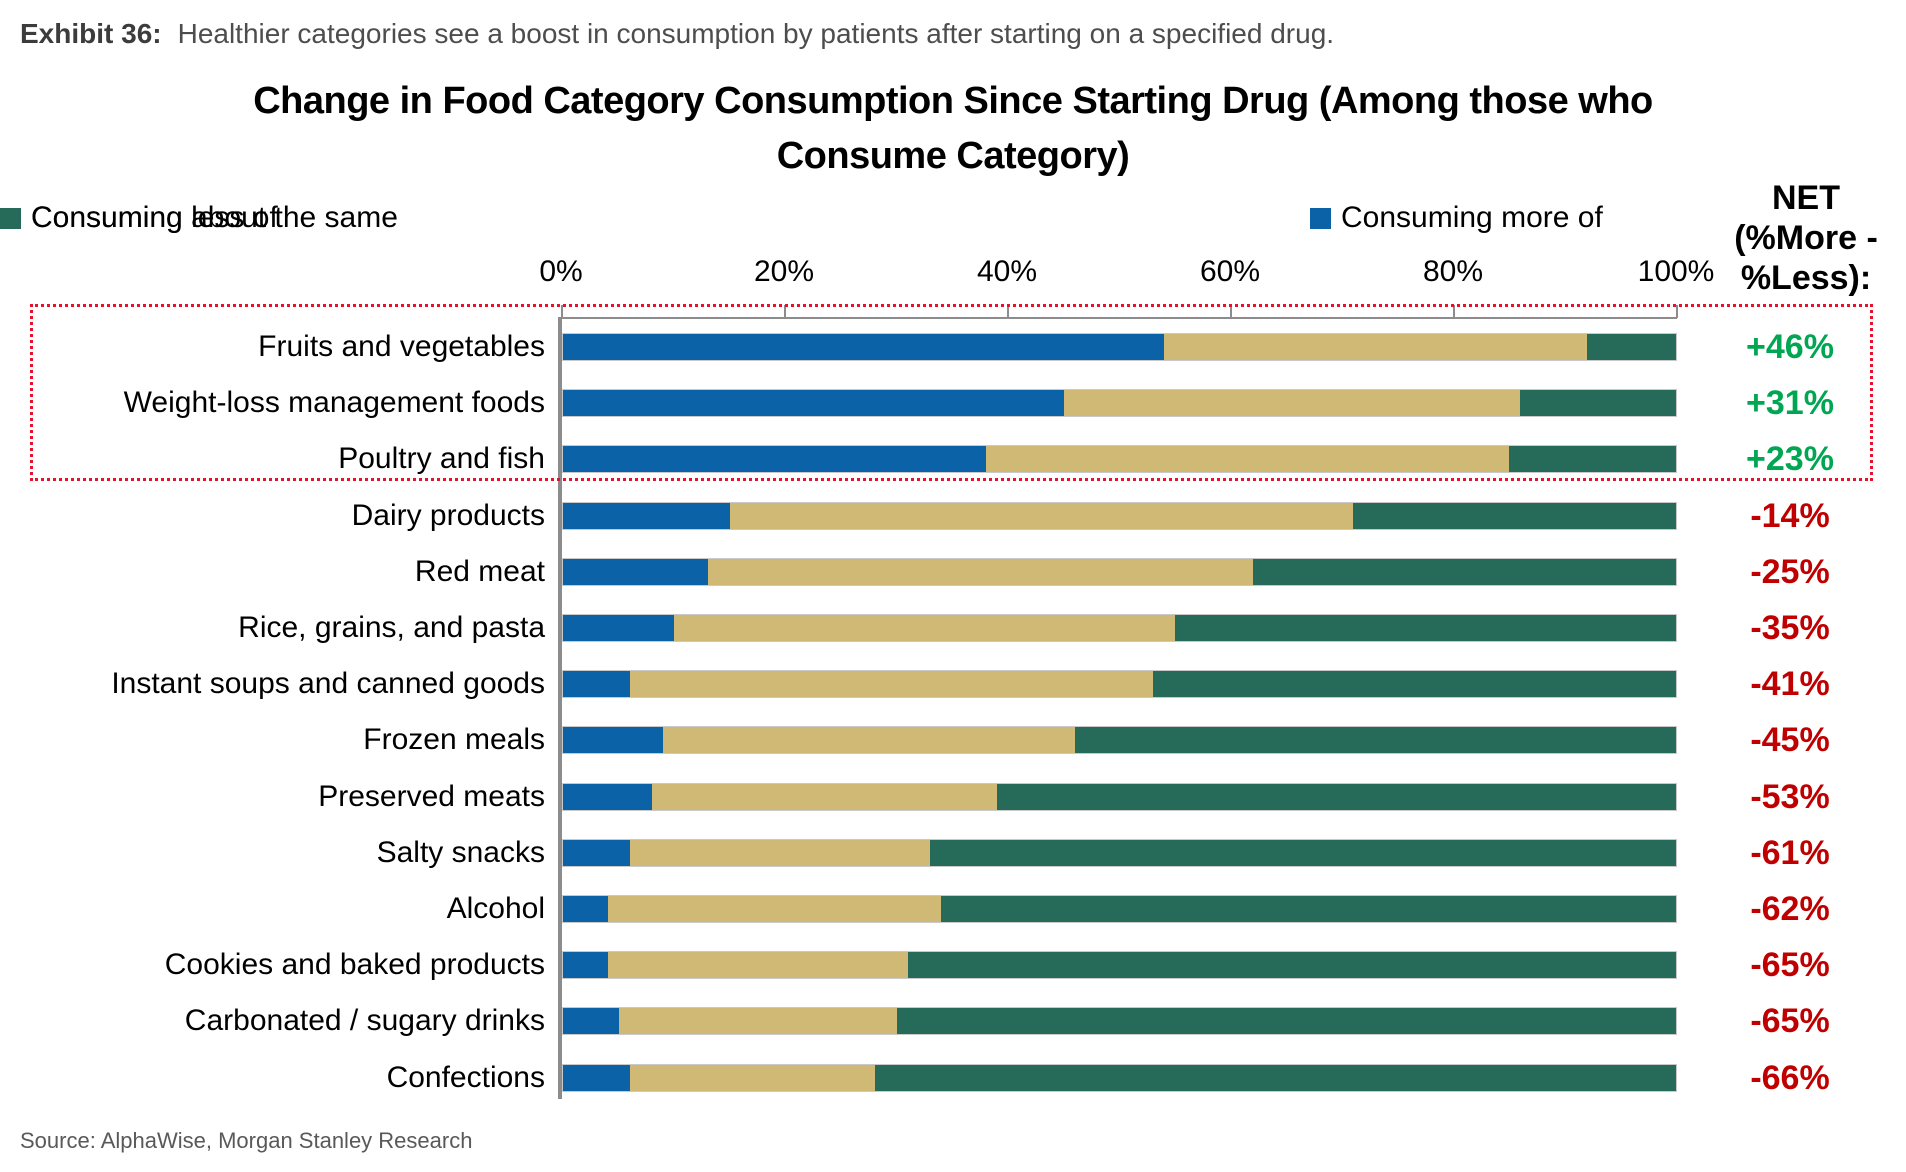 The height and width of the screenshot is (1172, 1906). Describe the element at coordinates (1790, 515) in the screenshot. I see `net-value: -14%` at that location.